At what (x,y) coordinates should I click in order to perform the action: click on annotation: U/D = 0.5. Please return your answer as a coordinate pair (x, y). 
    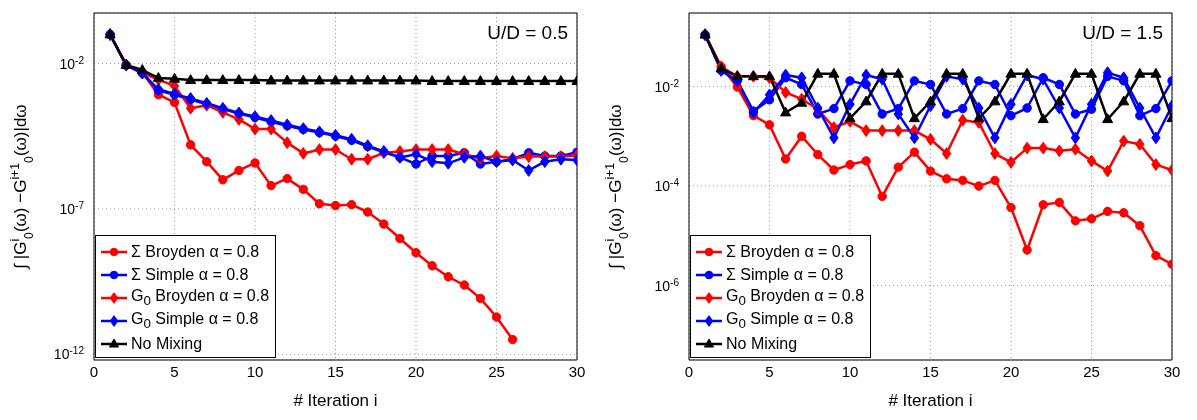
    Looking at the image, I should click on (527, 33).